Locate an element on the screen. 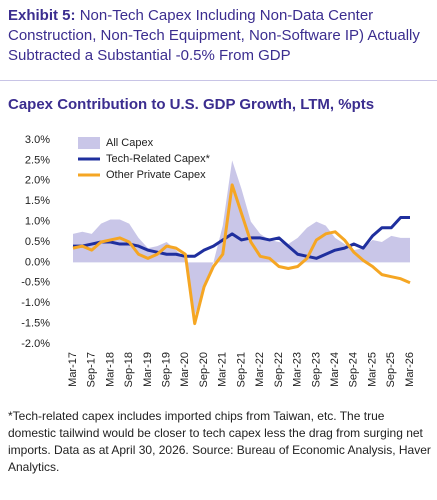 This screenshot has height=500, width=437. x-tick-label: Sep-21 is located at coordinates (241, 369).